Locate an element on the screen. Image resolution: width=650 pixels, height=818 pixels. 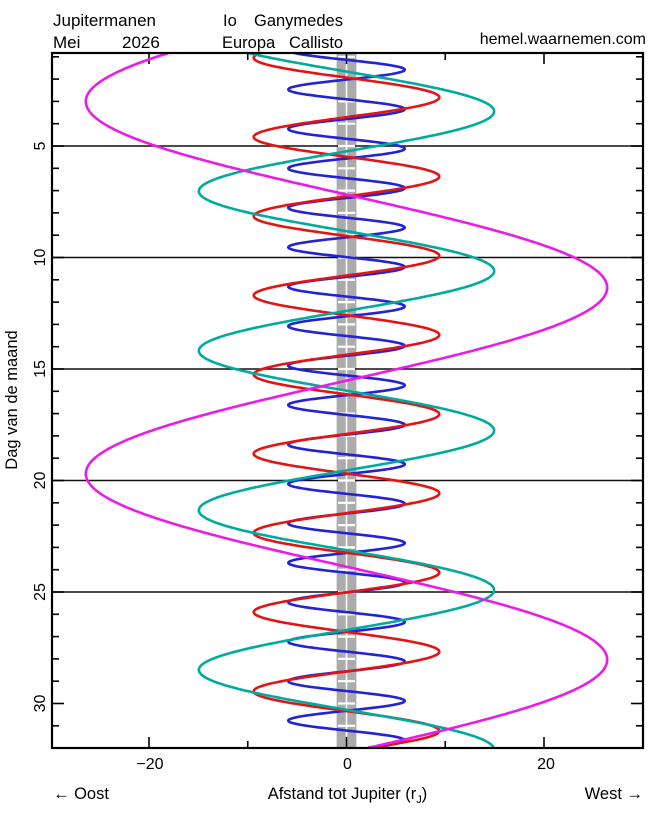
x-axis-title-sub: J is located at coordinates (419, 800).